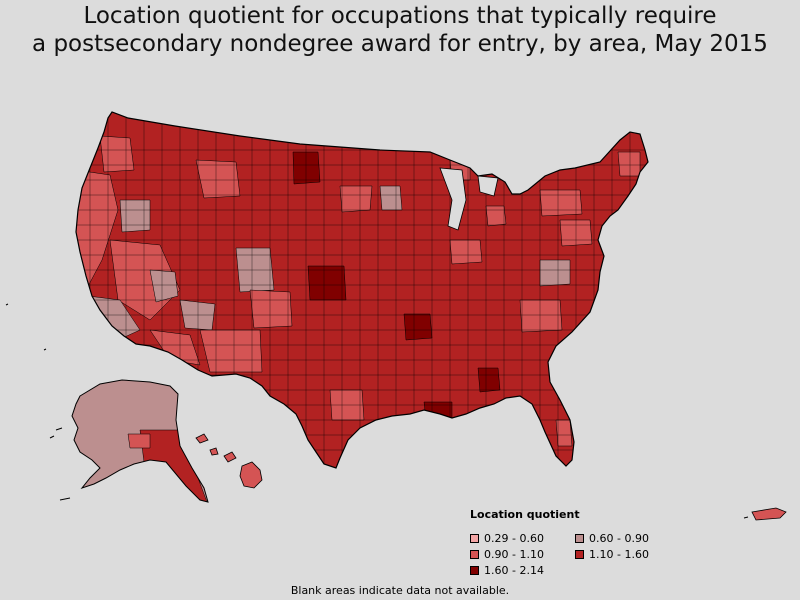 The width and height of the screenshot is (800, 600). I want to click on hawaii, so click(229, 461).